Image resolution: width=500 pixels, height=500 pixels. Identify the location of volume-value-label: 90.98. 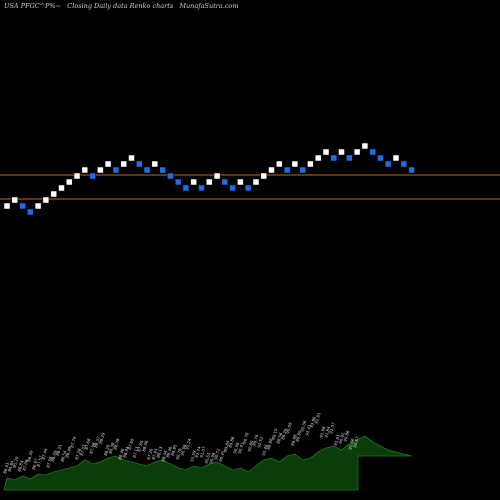
(212, 457).